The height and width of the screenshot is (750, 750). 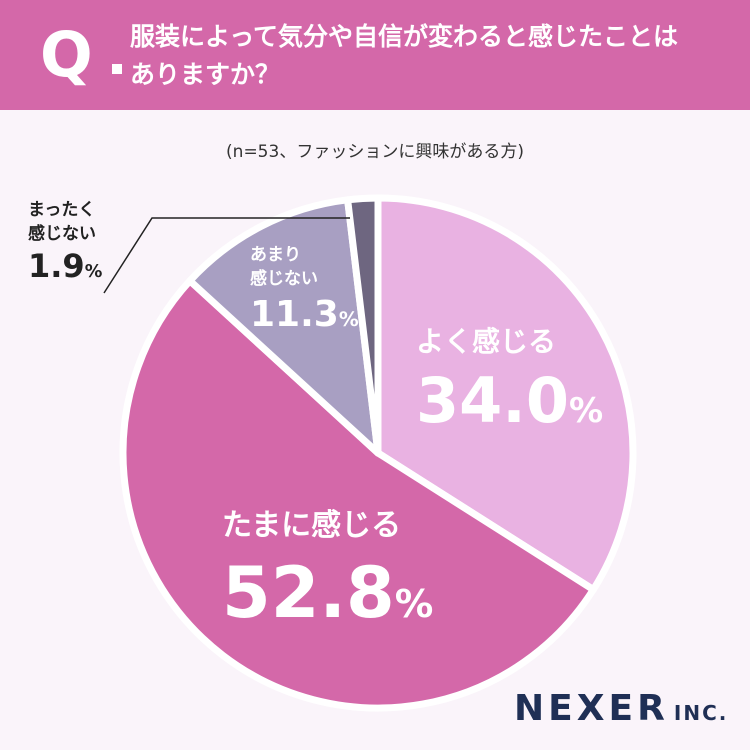 I want to click on q-dot-icon, so click(x=117, y=69).